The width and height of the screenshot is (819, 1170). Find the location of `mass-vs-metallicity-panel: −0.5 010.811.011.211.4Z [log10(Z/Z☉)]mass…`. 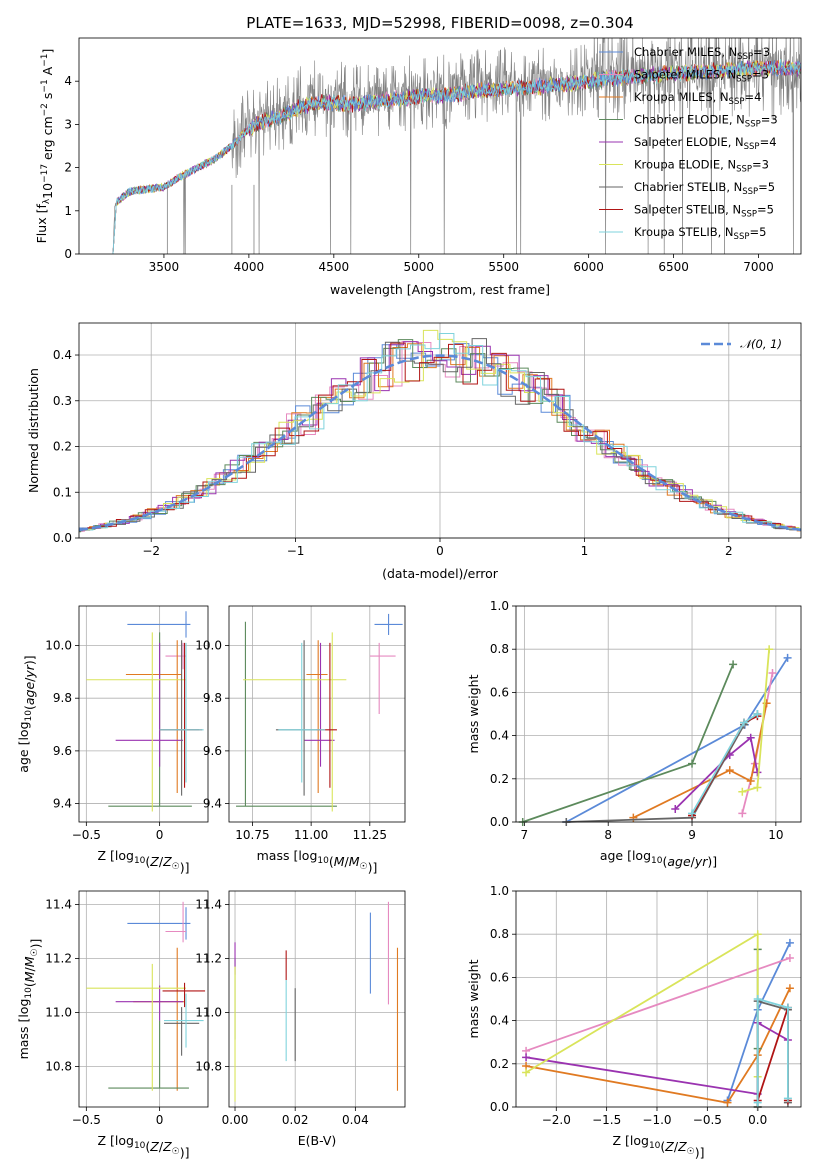

mass-vs-metallicity-panel: −0.5 010.811.011.211.4Z [log10(Z/Z☉)]mass… is located at coordinates (112, 1025).